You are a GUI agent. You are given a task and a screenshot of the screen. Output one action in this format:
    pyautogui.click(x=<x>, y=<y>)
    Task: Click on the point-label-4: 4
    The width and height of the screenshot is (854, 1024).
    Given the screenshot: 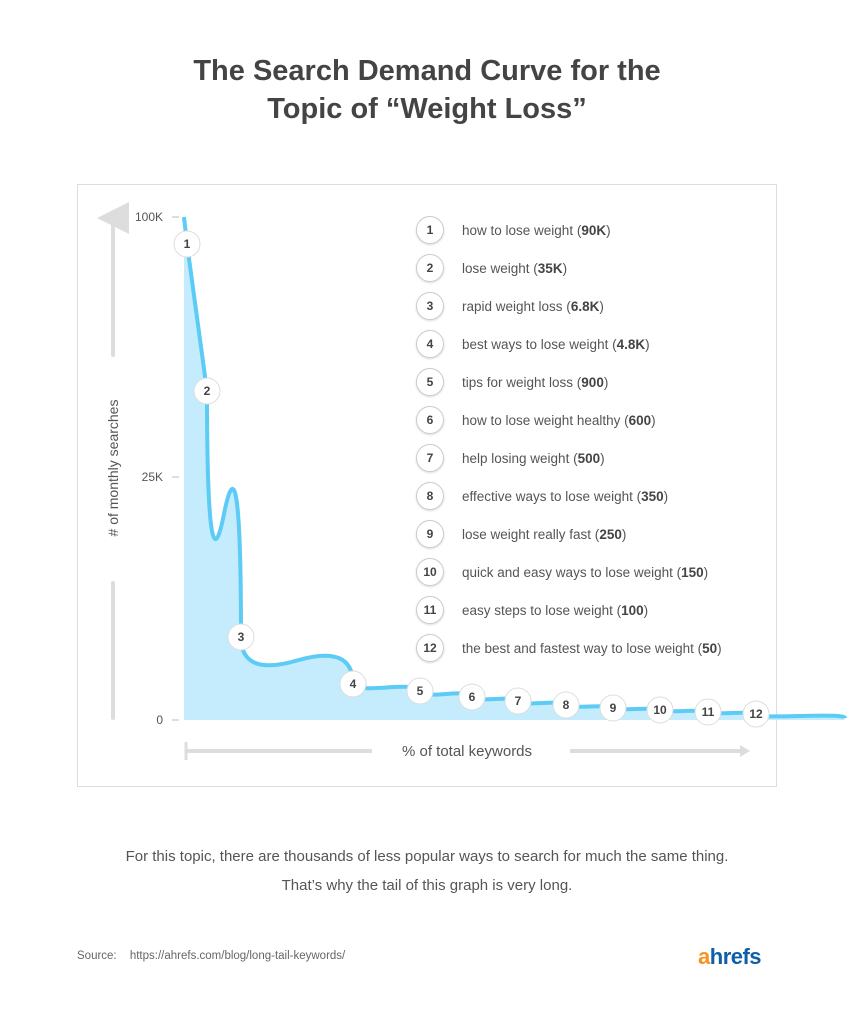 What is the action you would take?
    pyautogui.click(x=353, y=684)
    